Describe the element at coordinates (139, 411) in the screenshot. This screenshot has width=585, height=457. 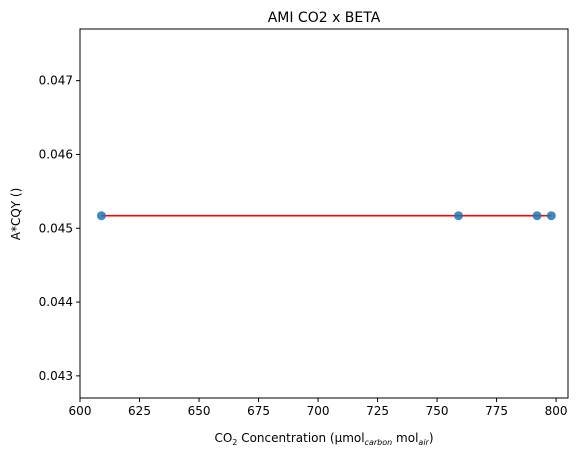
I see `x-tick-label: 625` at that location.